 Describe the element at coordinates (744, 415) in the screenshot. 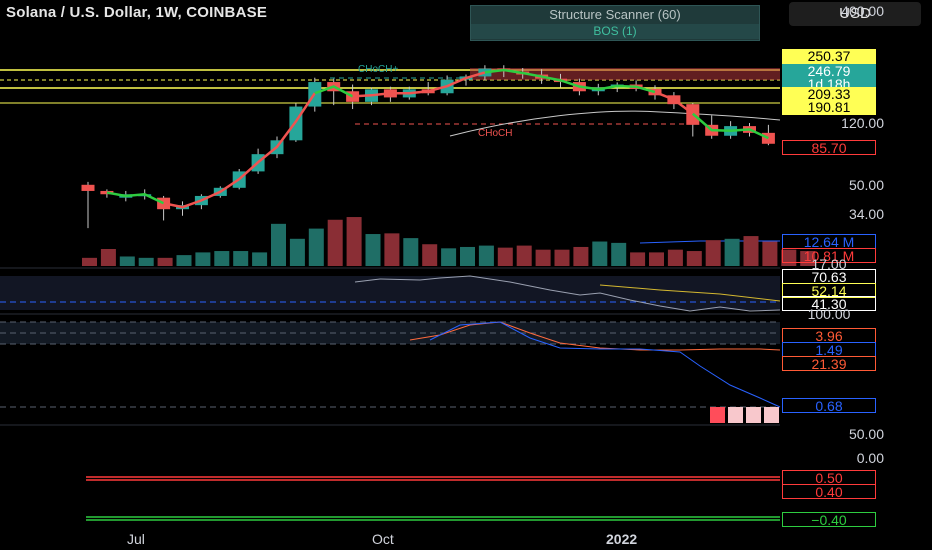

I see `stoch-histogram` at that location.